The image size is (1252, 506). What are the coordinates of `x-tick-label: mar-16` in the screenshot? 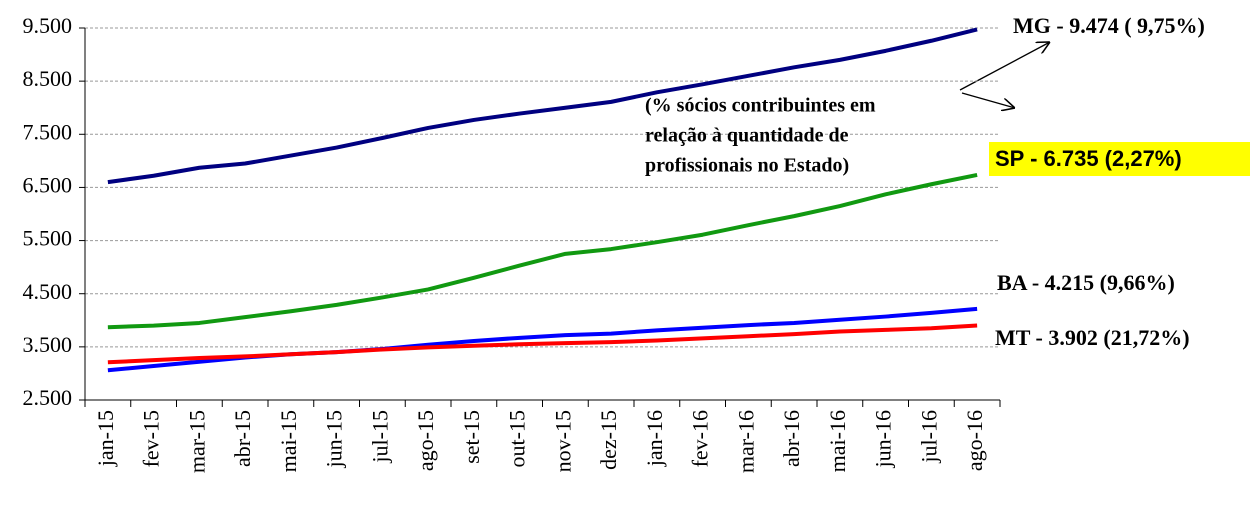 It's located at (745, 441).